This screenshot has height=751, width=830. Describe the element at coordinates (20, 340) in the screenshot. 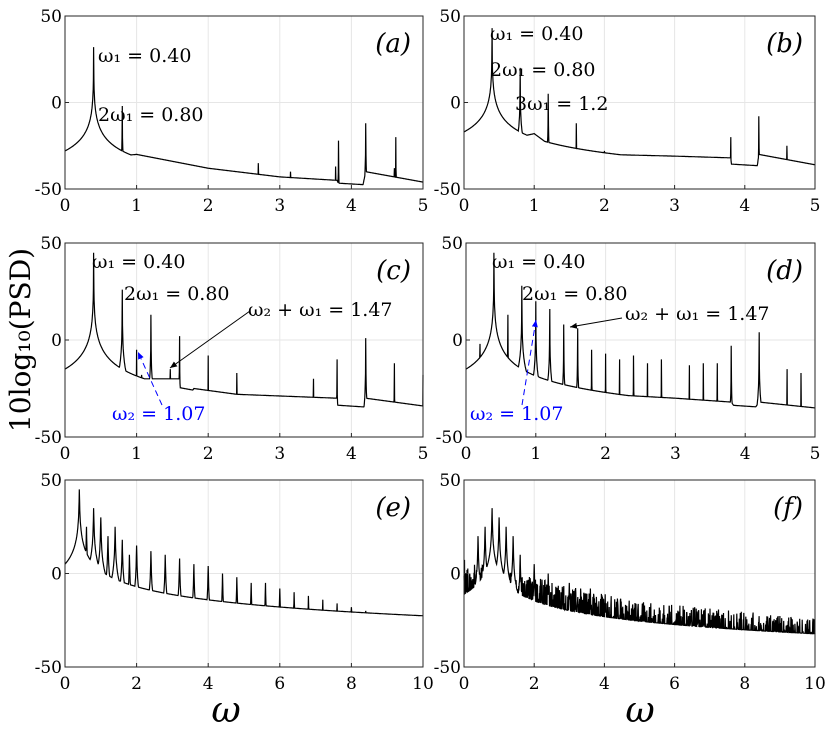

I see `y-axis-label: 10log₁₀(PSD)` at that location.